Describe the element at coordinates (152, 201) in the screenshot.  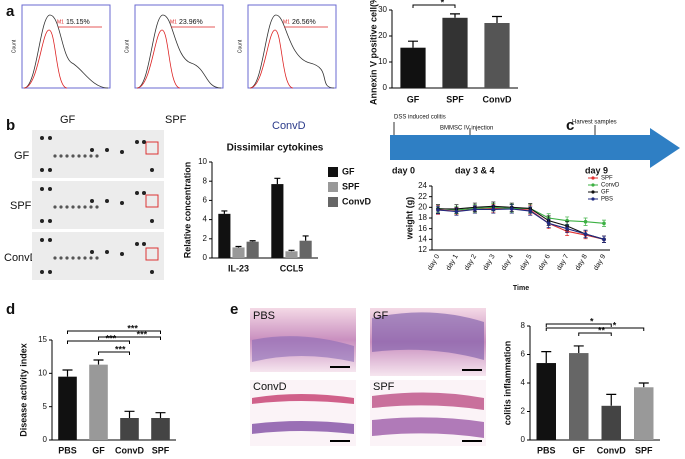
I see `blot-highlight` at that location.